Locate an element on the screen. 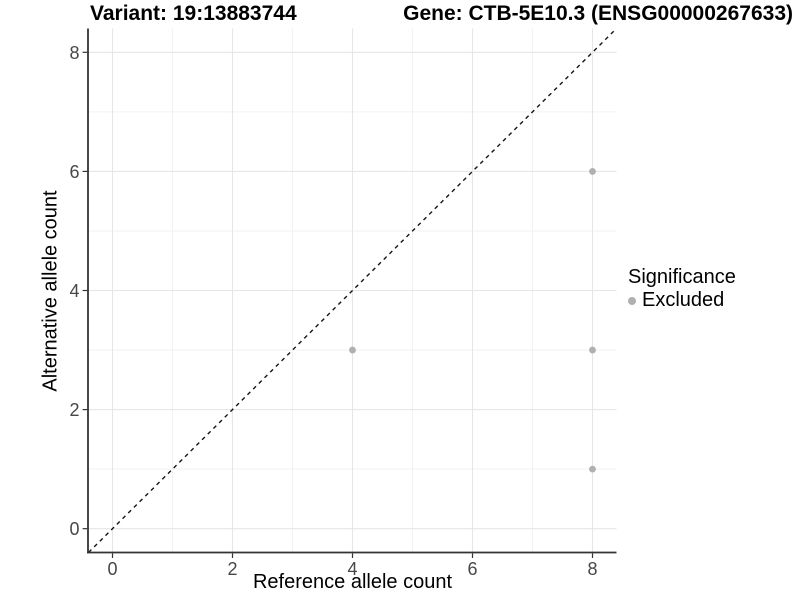 The height and width of the screenshot is (600, 800). y-tick-label: 6 is located at coordinates (74, 172).